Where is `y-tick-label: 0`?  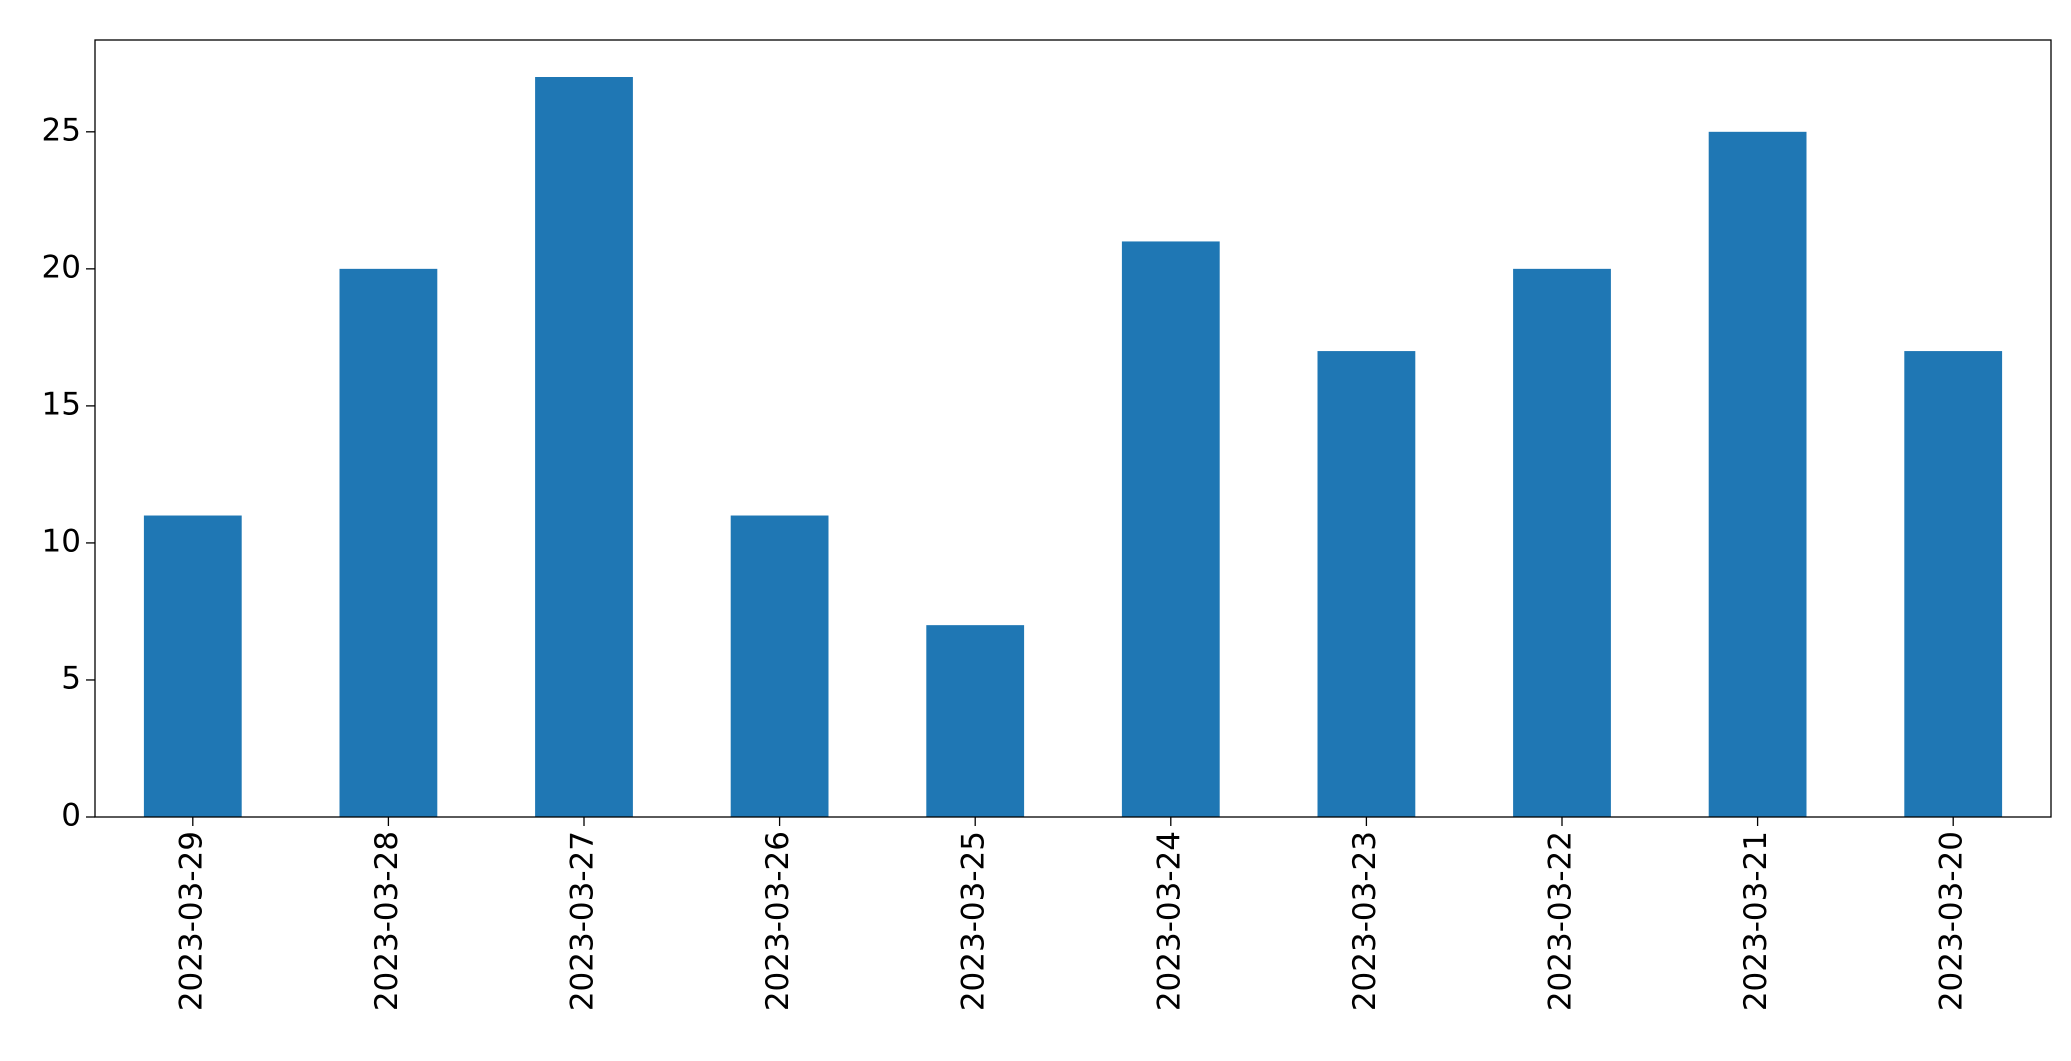 y-tick-label: 0 is located at coordinates (71, 816).